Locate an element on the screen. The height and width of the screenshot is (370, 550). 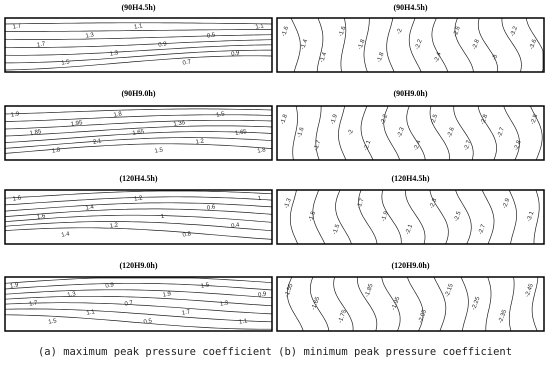
contour-label: 1.3 is located at coordinates (90, 35).